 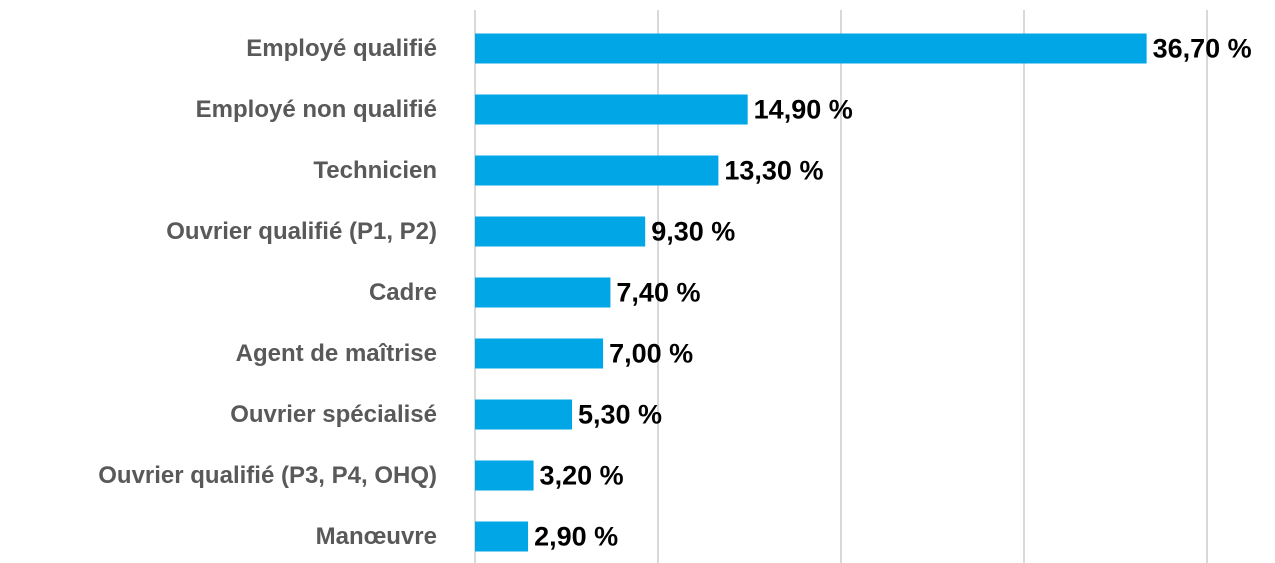 What do you see at coordinates (333, 414) in the screenshot?
I see `y-tick-label: Ouvrier spécialisé` at bounding box center [333, 414].